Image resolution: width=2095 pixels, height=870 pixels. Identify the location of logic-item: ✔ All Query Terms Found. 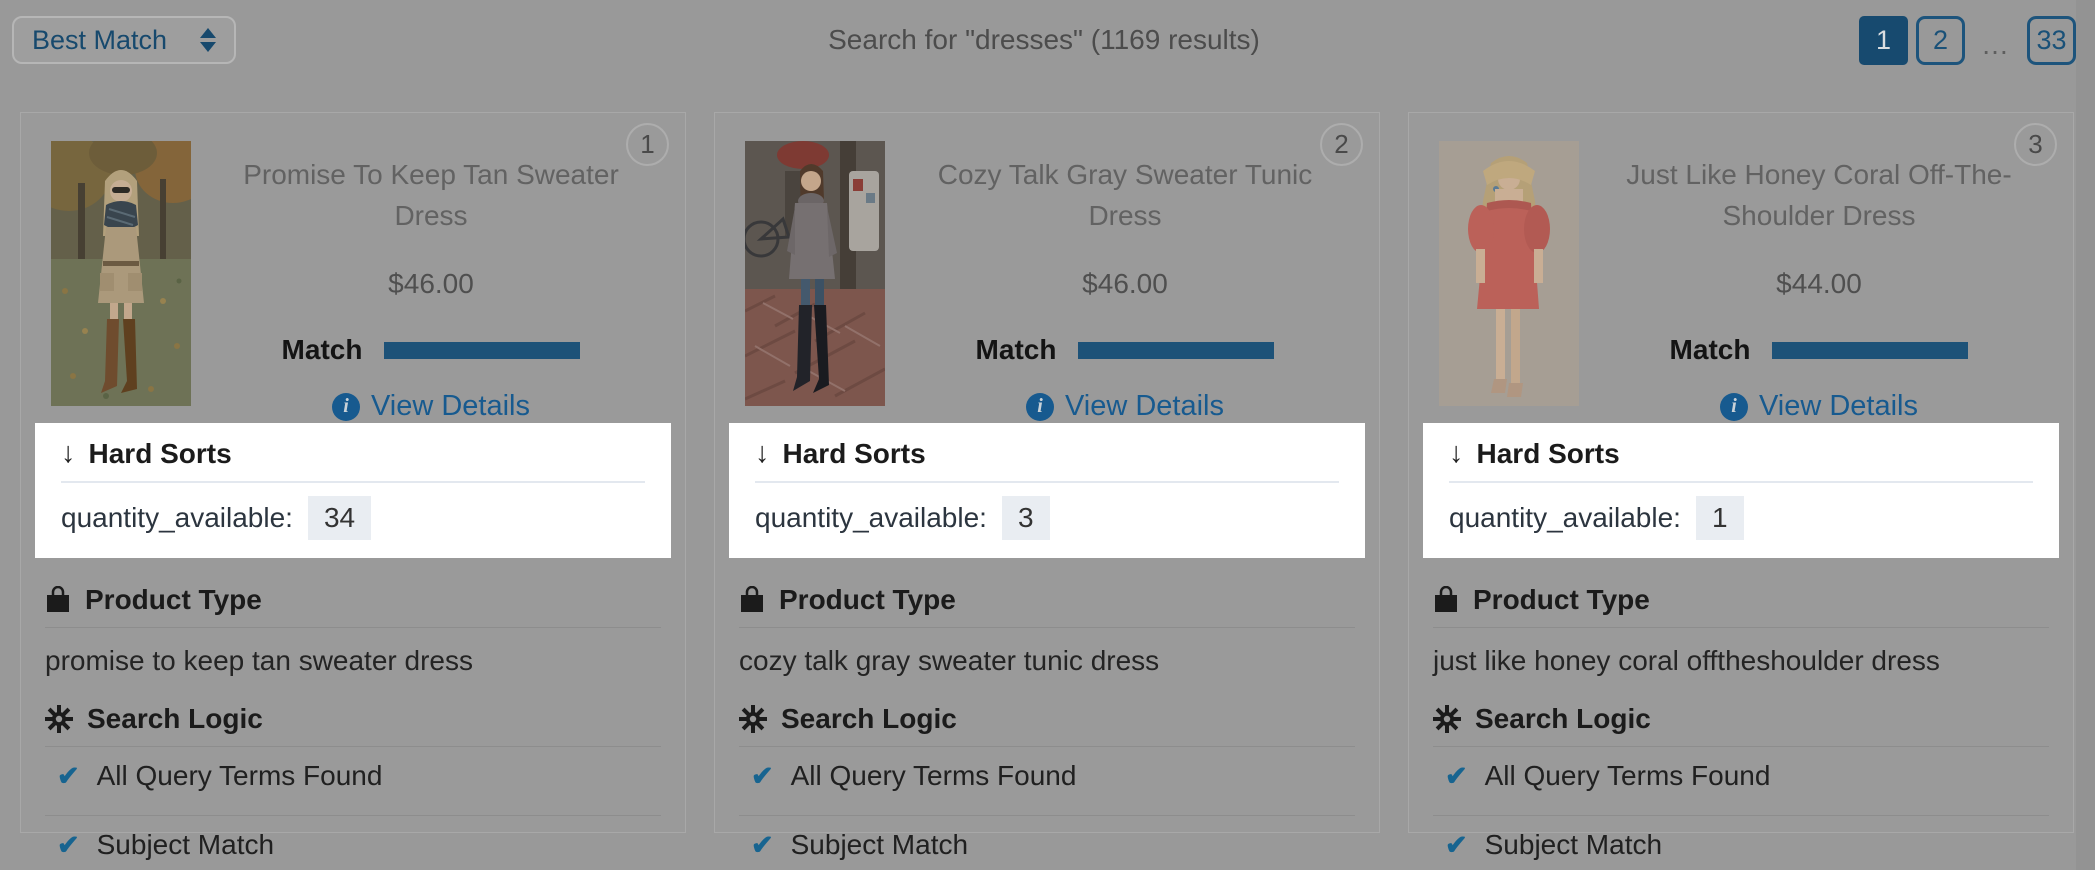
(1047, 775).